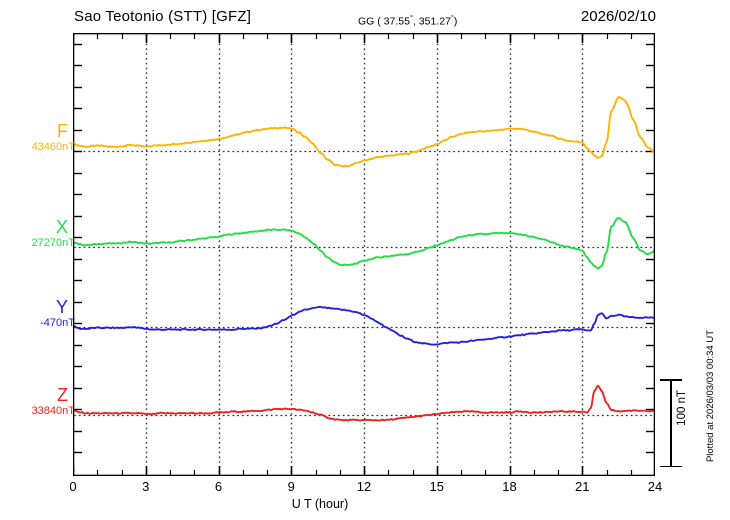 The width and height of the screenshot is (730, 520). Describe the element at coordinates (53, 411) in the screenshot. I see `component-baseline-value-z: 33840nT` at that location.